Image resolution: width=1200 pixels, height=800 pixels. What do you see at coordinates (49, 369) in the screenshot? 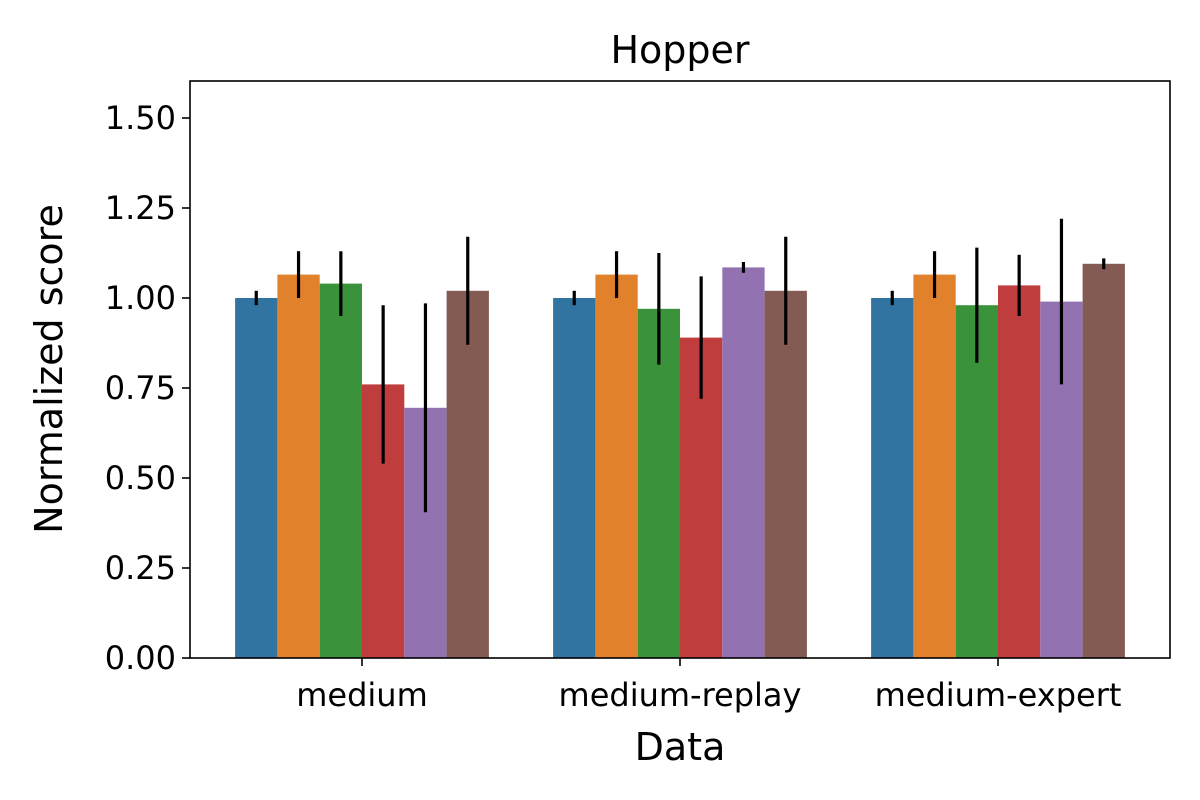
I see `y-axis-title: Normalized score` at bounding box center [49, 369].